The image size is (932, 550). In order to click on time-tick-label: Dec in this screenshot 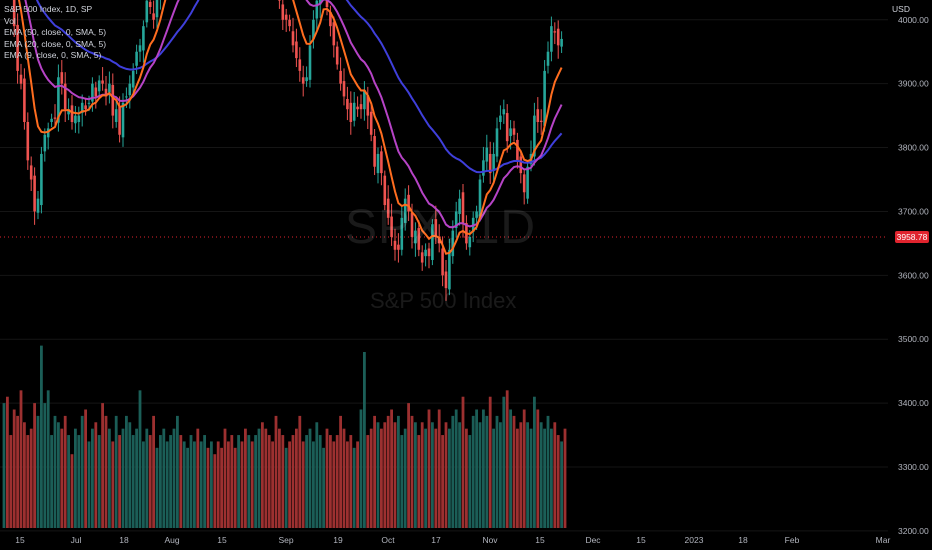, I will do `click(593, 540)`.